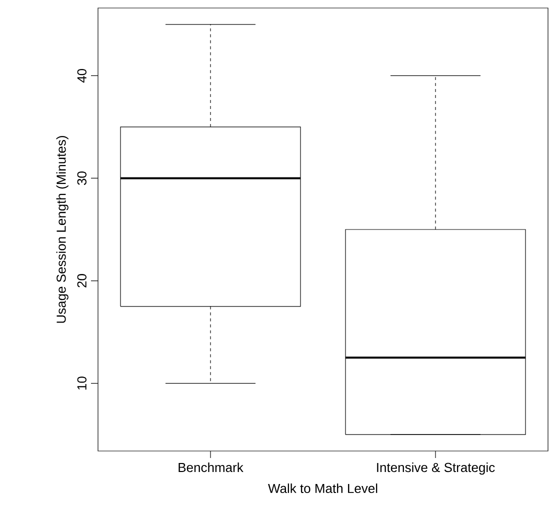 This screenshot has width=553, height=522. What do you see at coordinates (81, 178) in the screenshot?
I see `y-tick-label: 30` at bounding box center [81, 178].